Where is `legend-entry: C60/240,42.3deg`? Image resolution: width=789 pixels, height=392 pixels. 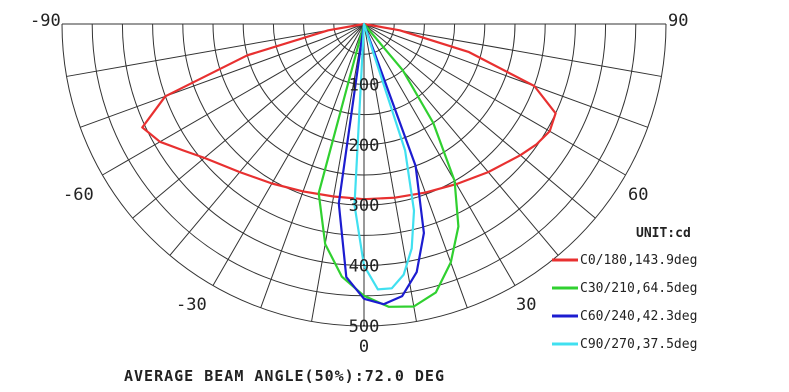
legend-entry: C60/240,42.3deg is located at coordinates (638, 316).